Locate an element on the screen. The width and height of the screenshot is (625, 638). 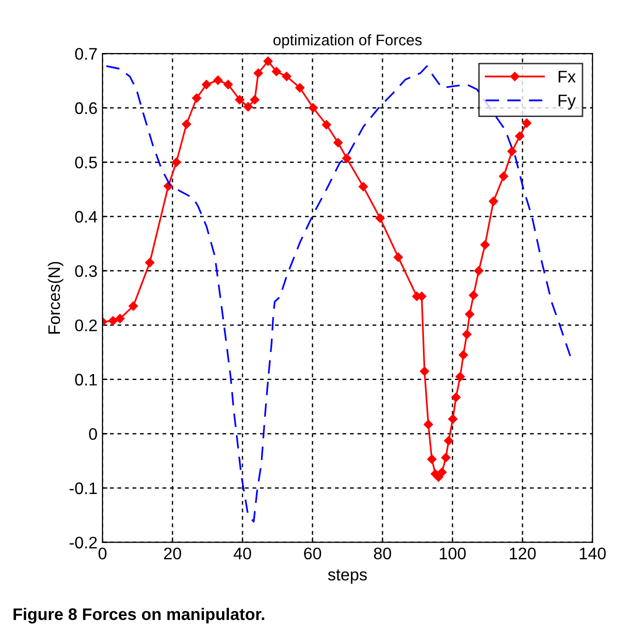
x-tick-label: 20 is located at coordinates (173, 554).